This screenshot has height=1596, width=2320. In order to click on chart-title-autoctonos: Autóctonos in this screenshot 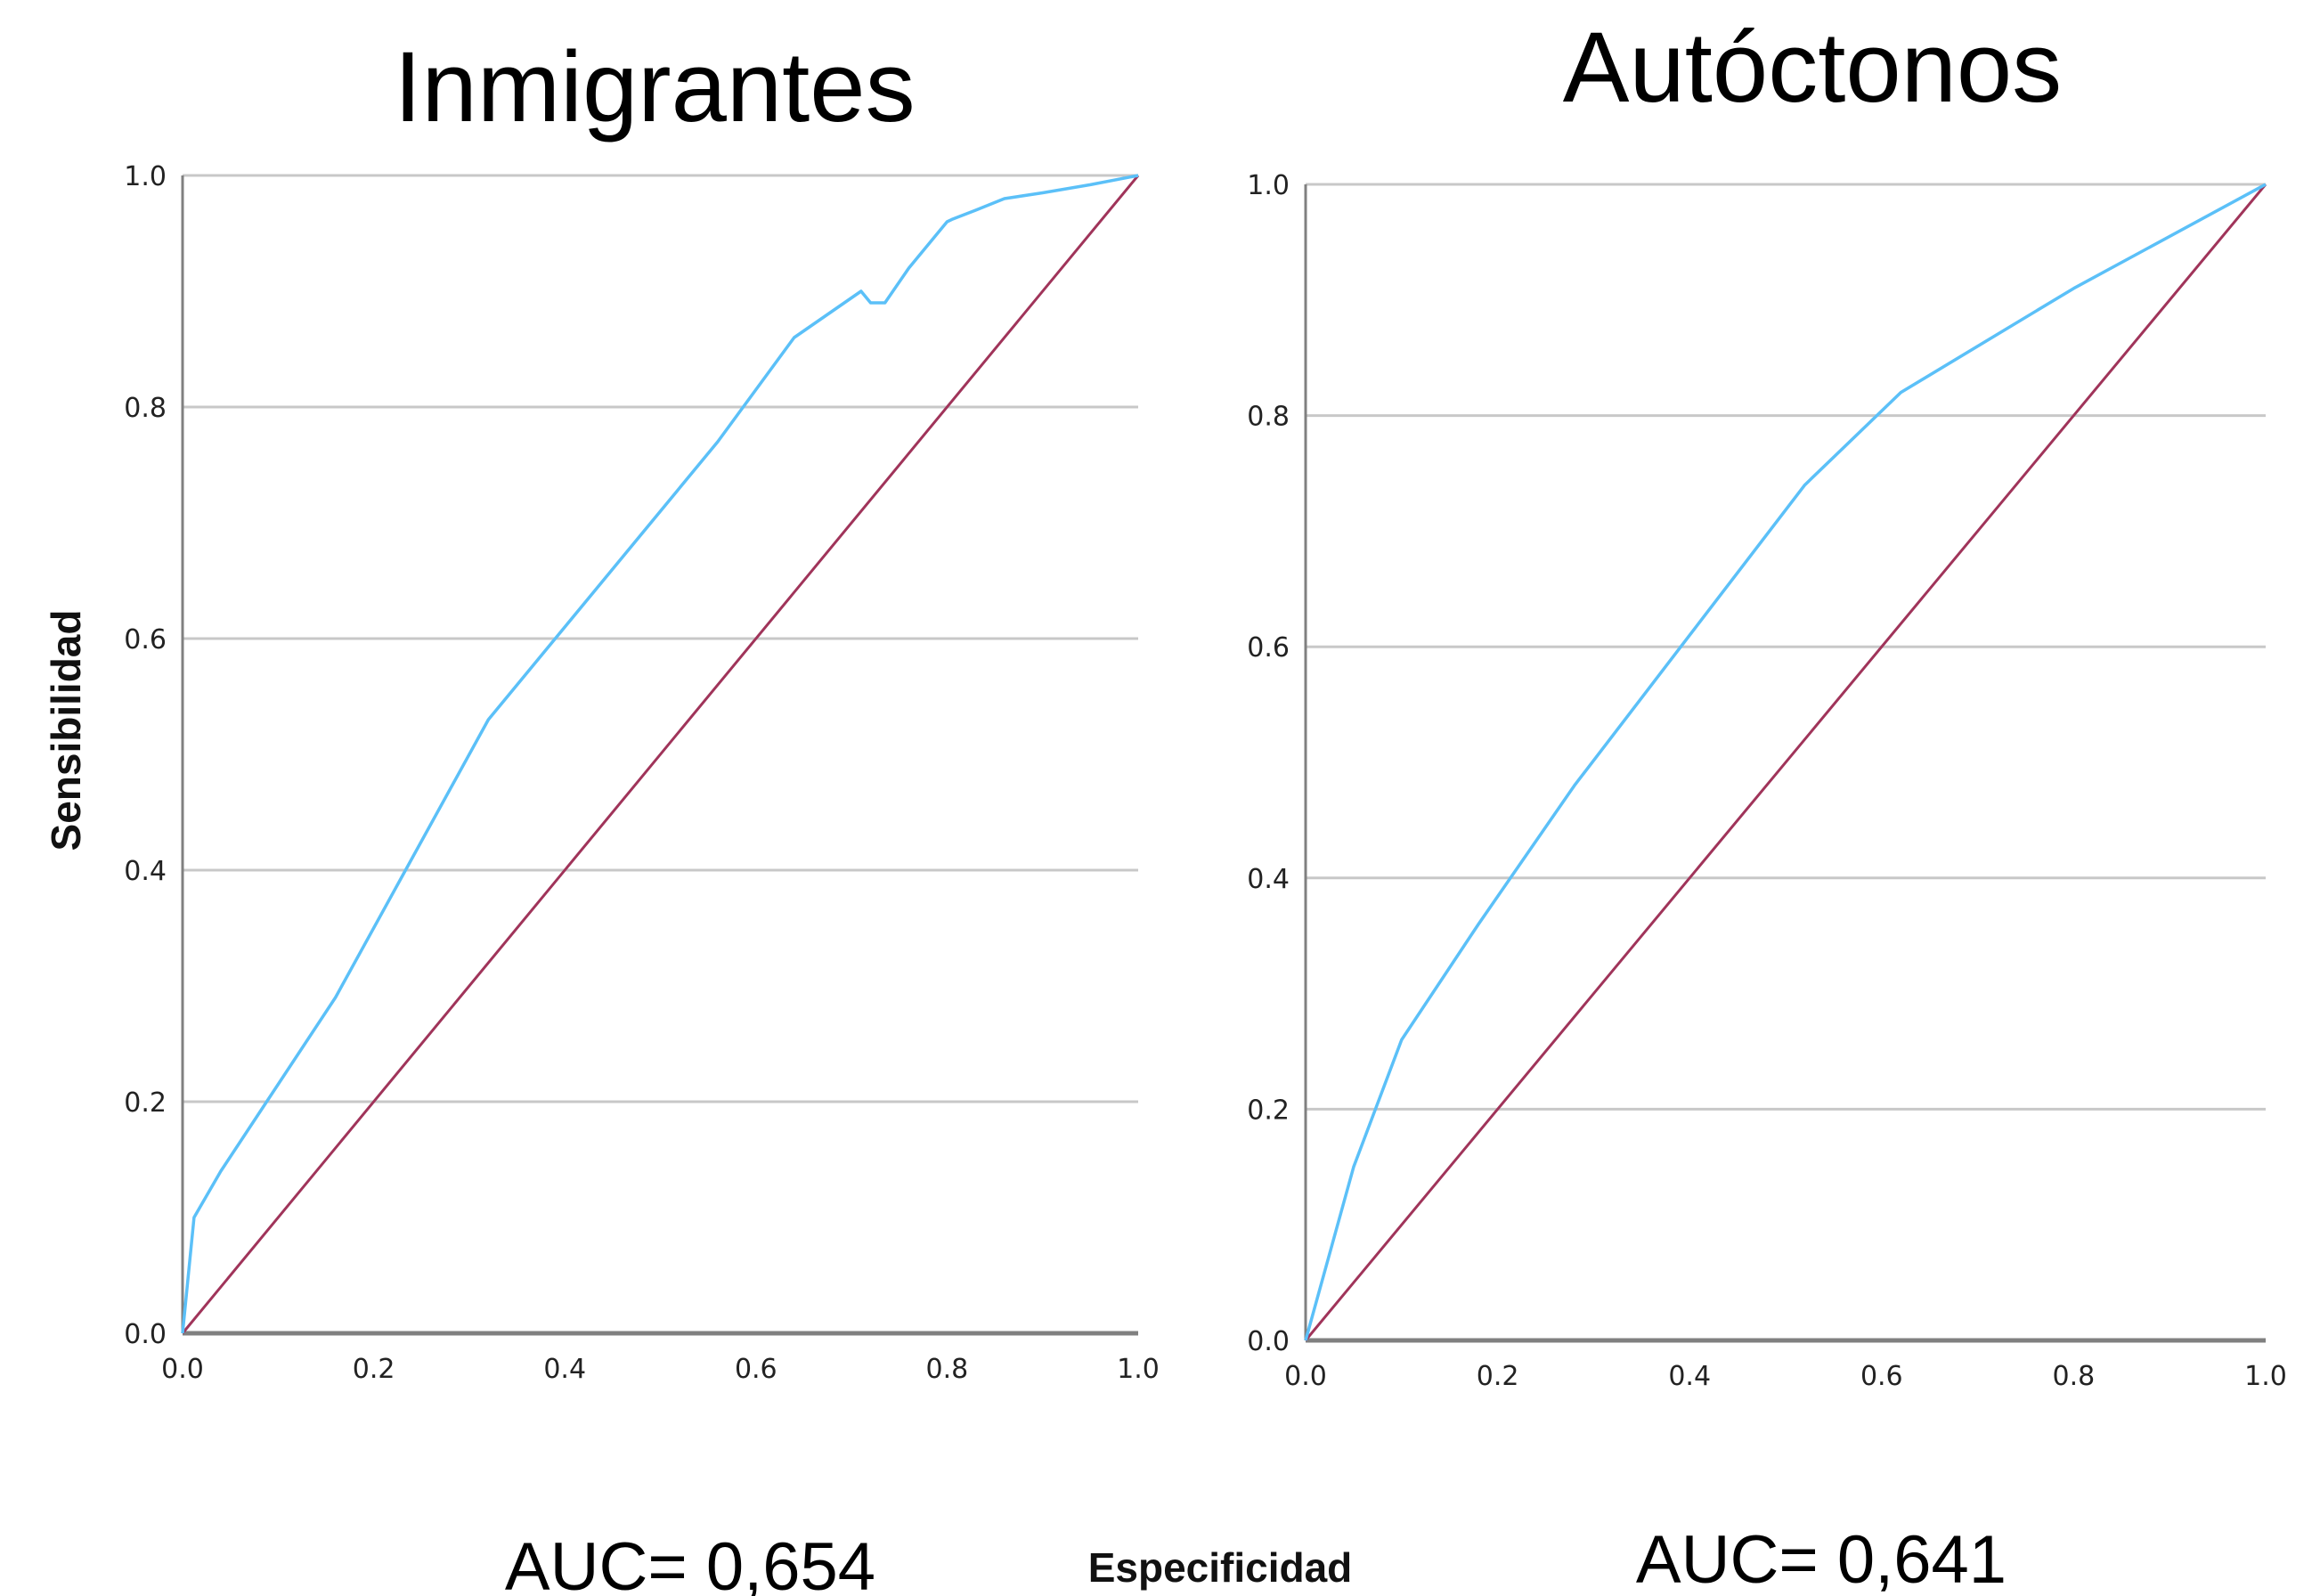, I will do `click(1812, 67)`.